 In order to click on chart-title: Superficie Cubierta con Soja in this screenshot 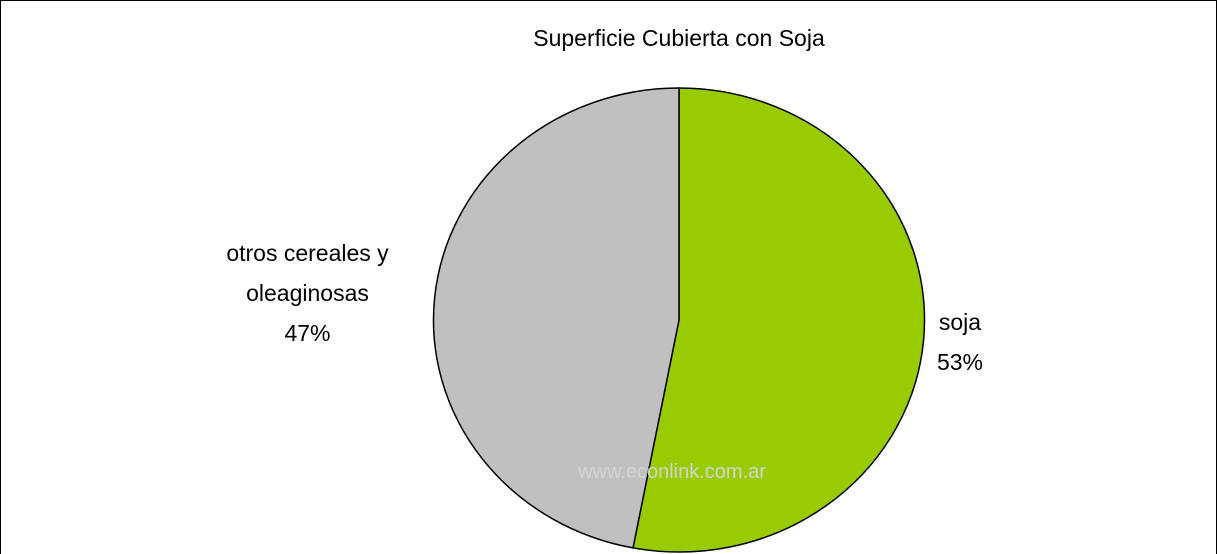, I will do `click(679, 38)`.